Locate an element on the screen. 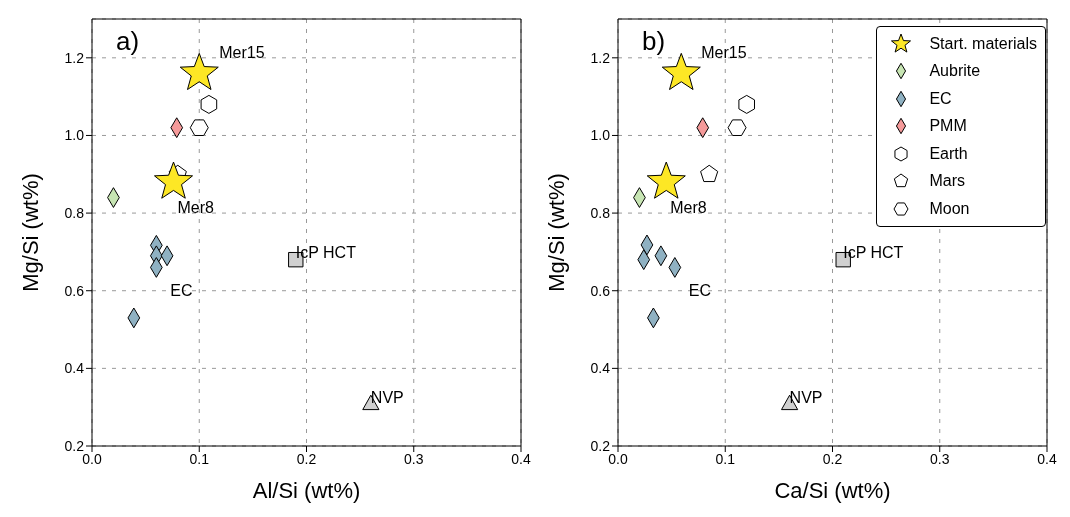 This screenshot has height=517, width=1070. x-axis-title: Al/Si (wt%) is located at coordinates (306, 490).